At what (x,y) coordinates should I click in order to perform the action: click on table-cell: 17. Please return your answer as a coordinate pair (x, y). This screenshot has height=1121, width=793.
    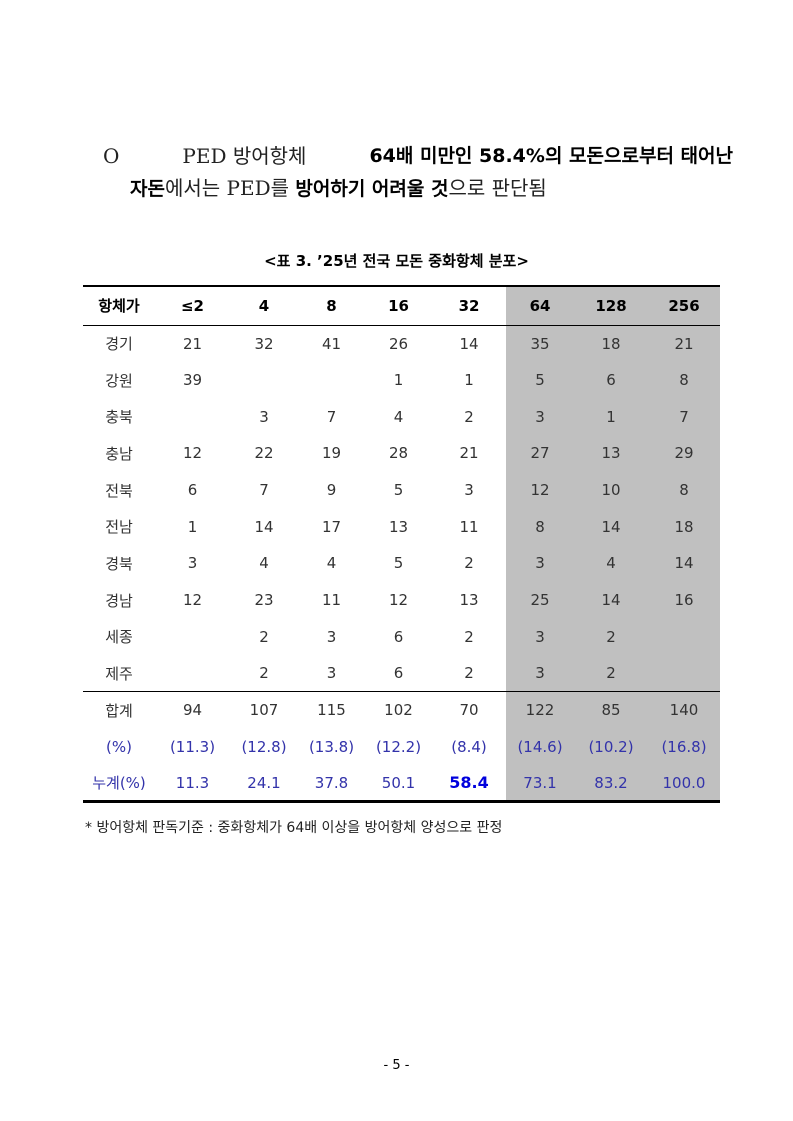
    Looking at the image, I should click on (331, 526).